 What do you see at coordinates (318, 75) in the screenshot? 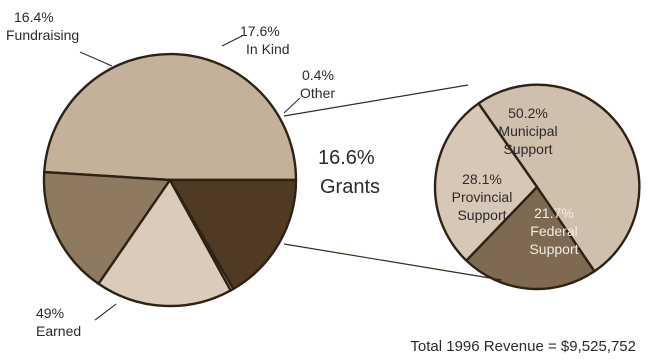
I see `other-pct-label: 0.4%` at bounding box center [318, 75].